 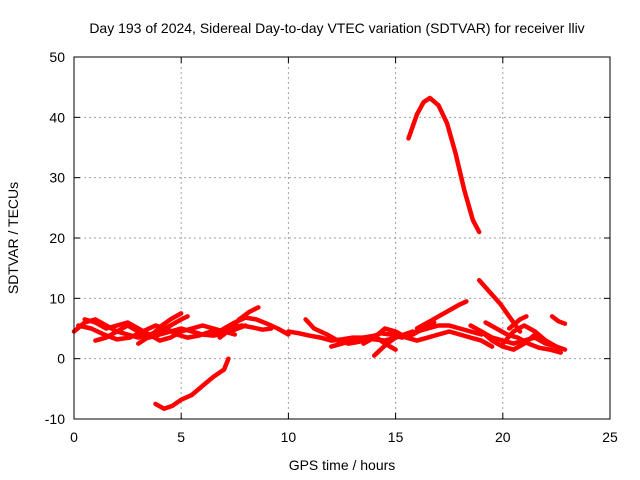 I want to click on series-line-track-i, so click(x=385, y=333).